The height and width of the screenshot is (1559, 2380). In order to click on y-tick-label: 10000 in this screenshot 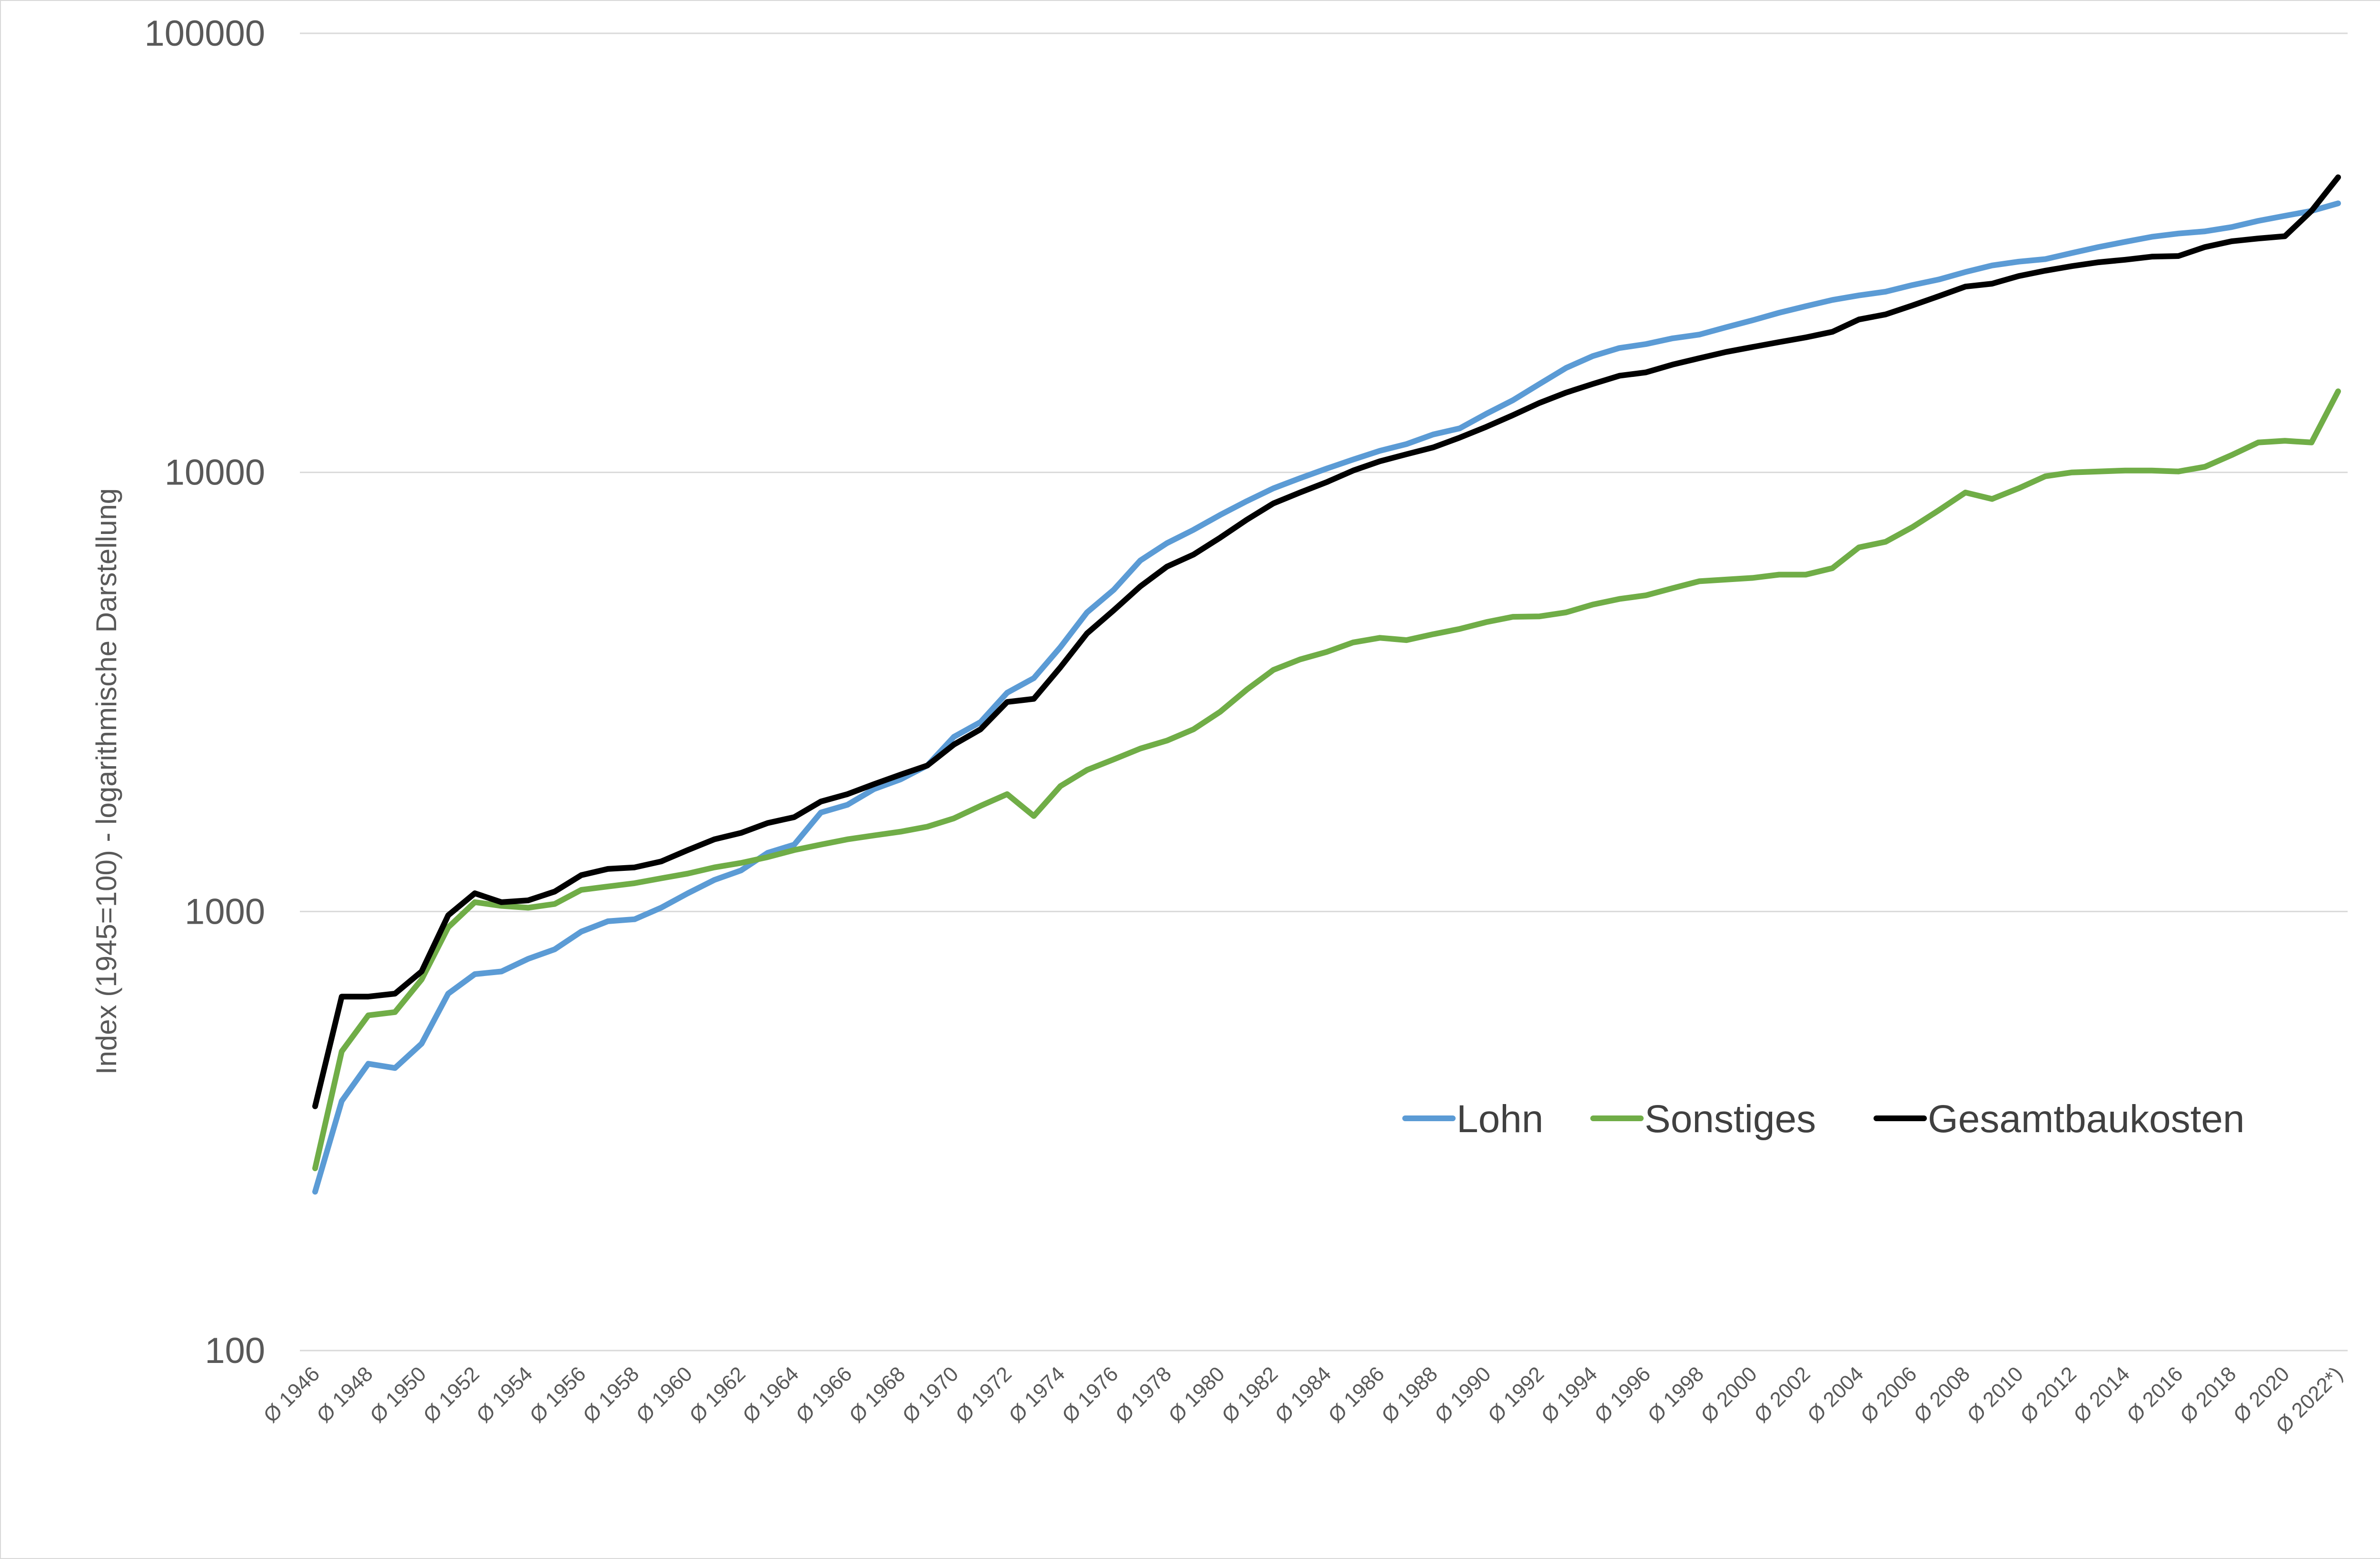, I will do `click(215, 473)`.